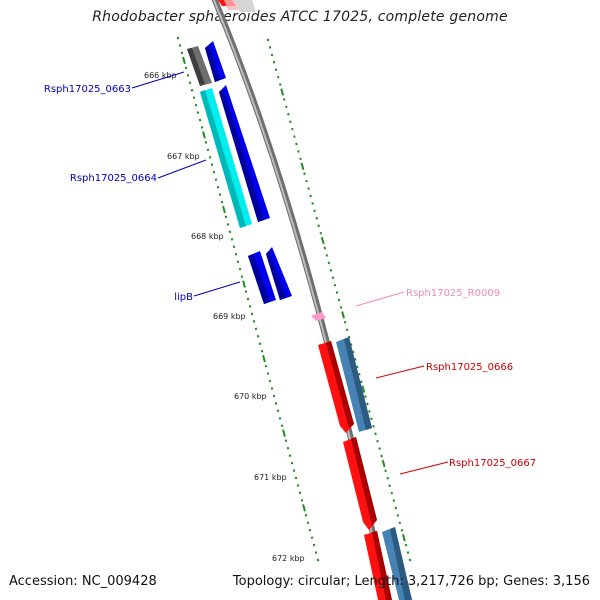 The image size is (600, 600). I want to click on gene-feature-0664-cyan, so click(226, 158).